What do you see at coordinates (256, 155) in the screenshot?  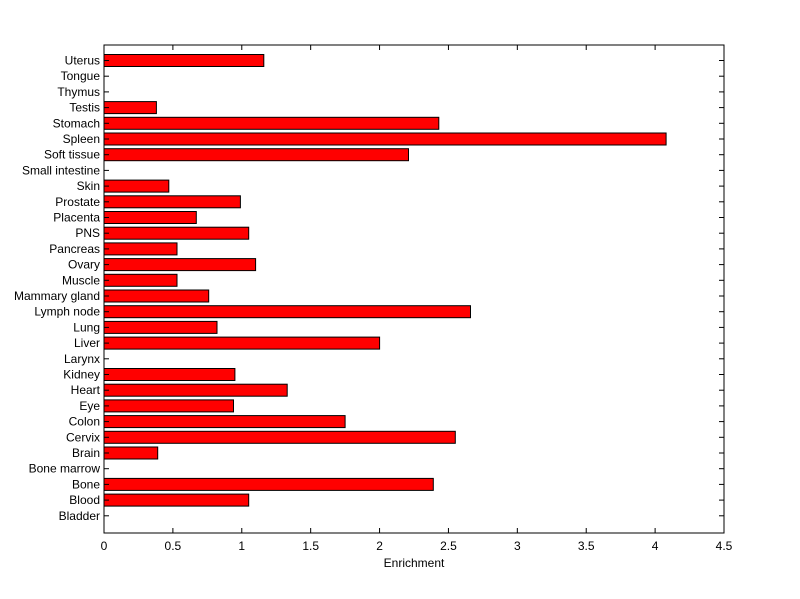 I see `bar-soft-tissue` at bounding box center [256, 155].